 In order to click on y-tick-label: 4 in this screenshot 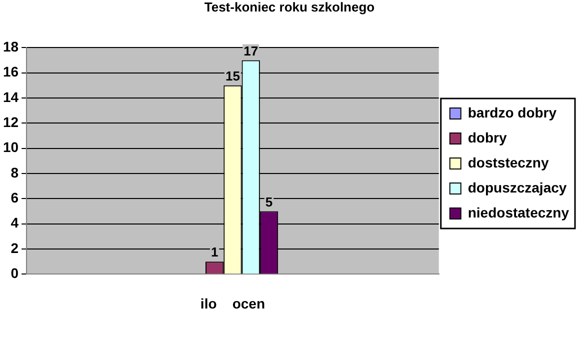, I will do `click(14, 222)`.